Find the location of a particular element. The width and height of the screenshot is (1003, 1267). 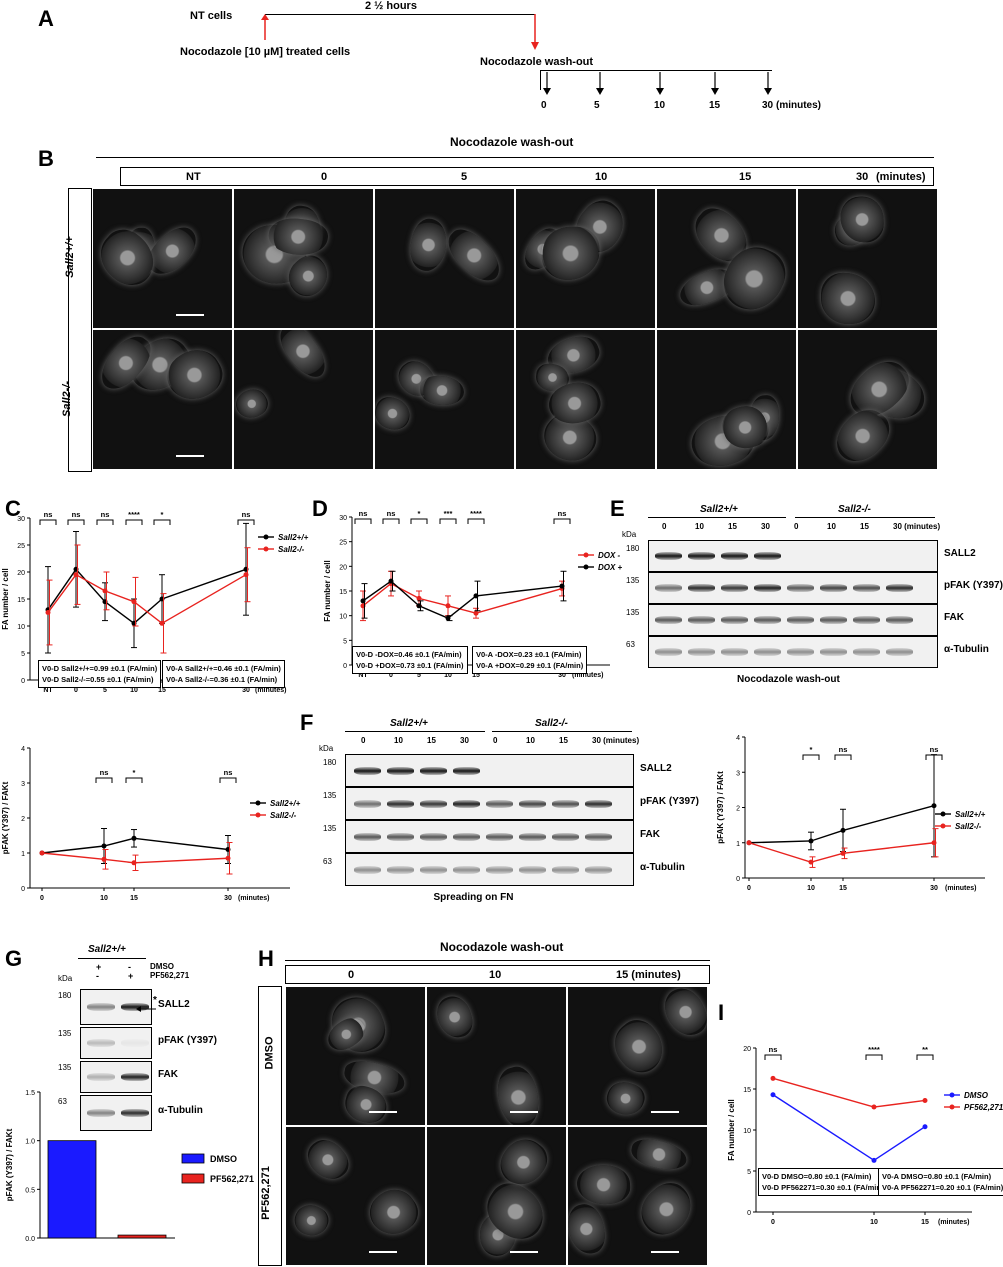

panelC-vod-ko: V0-D Sall2-/-=0.55 ±0.1 (FA/min) is located at coordinates (98, 679).